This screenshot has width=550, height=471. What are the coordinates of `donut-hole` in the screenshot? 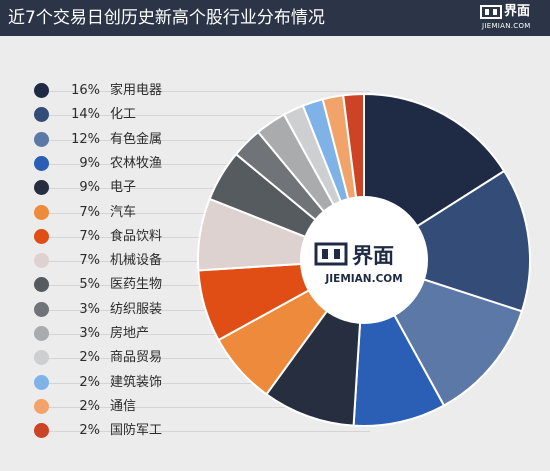 It's located at (364, 260).